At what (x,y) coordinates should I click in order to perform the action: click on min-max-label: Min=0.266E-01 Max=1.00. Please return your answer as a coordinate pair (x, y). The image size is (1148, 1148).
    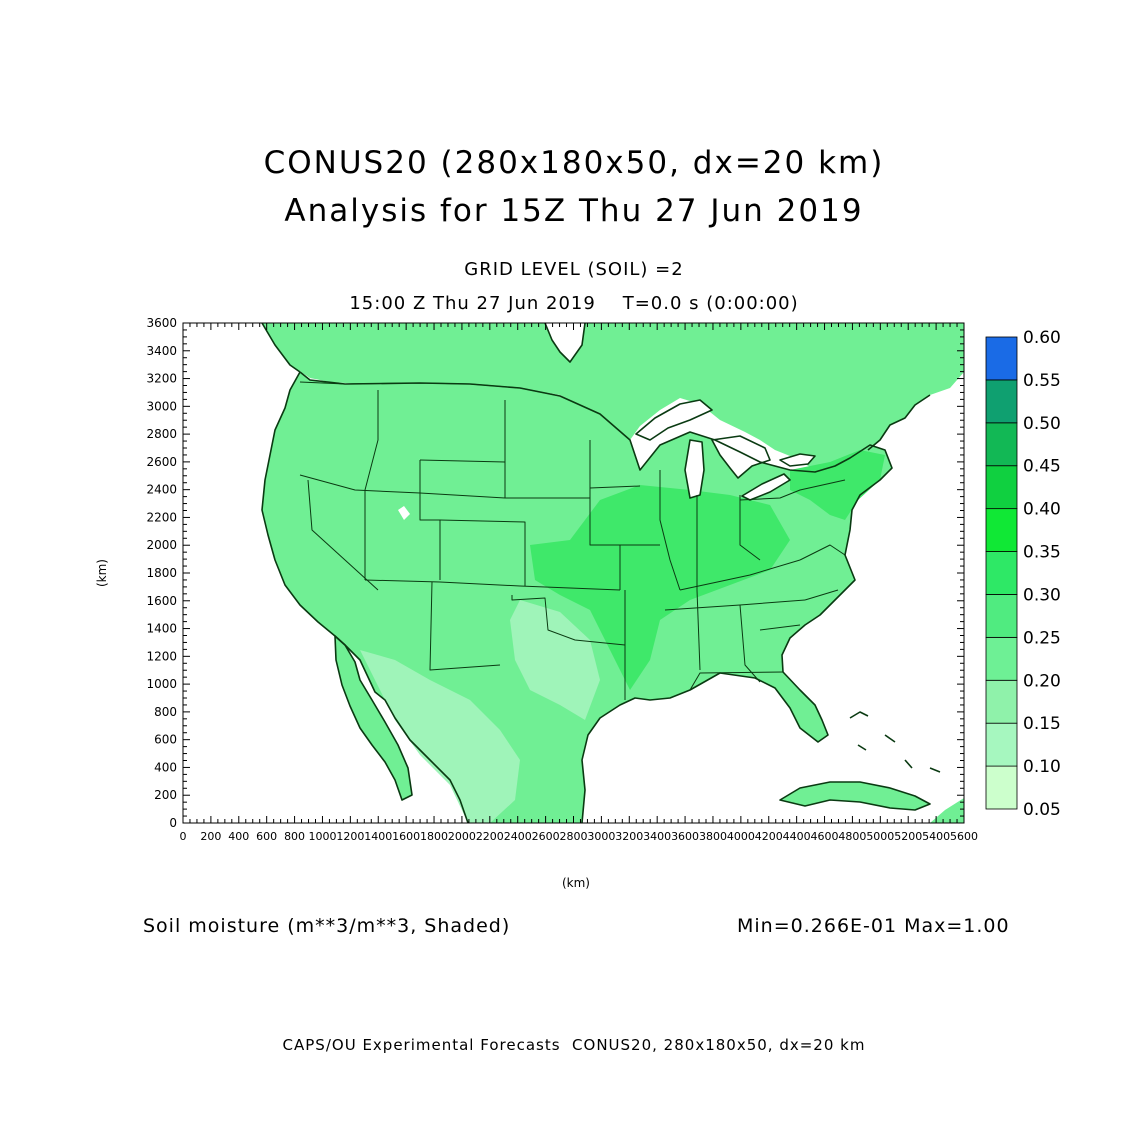
    Looking at the image, I should click on (873, 926).